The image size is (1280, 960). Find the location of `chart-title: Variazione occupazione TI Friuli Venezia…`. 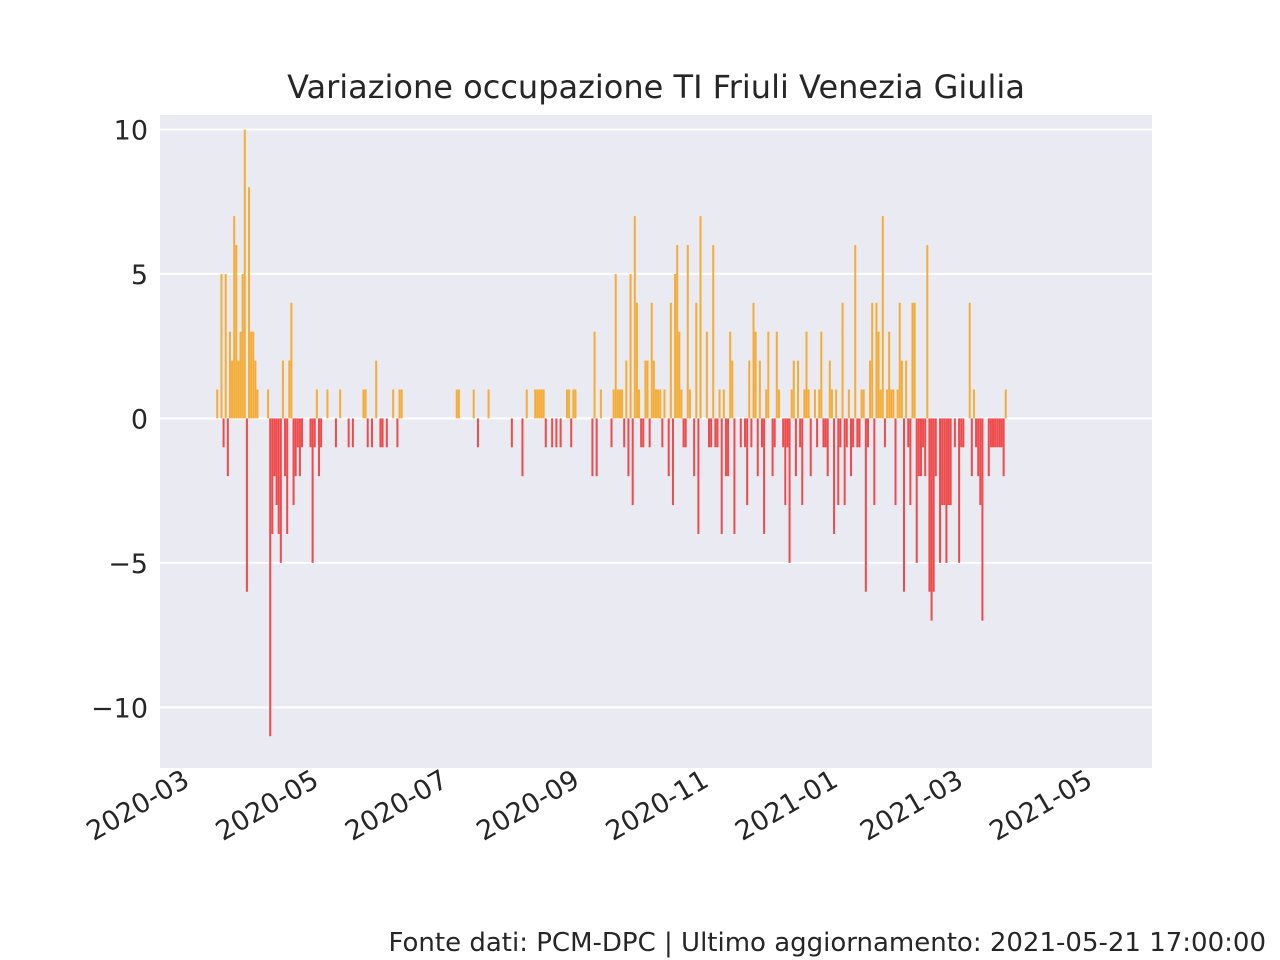

chart-title: Variazione occupazione TI Friuli Venezia… is located at coordinates (656, 87).